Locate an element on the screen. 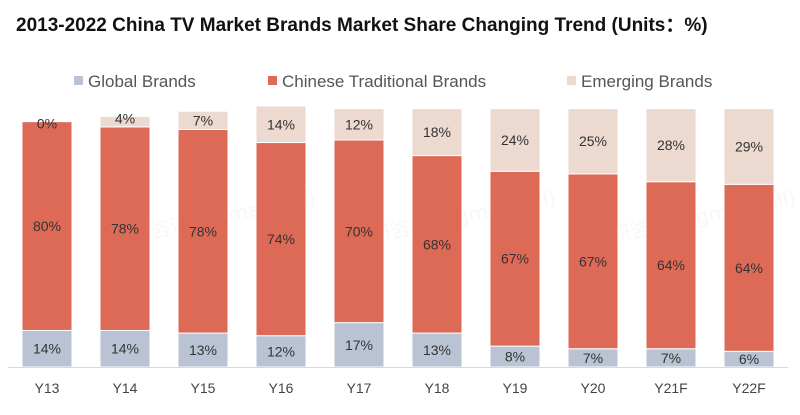  data-label-global-brands-y21f: 7% is located at coordinates (671, 358).